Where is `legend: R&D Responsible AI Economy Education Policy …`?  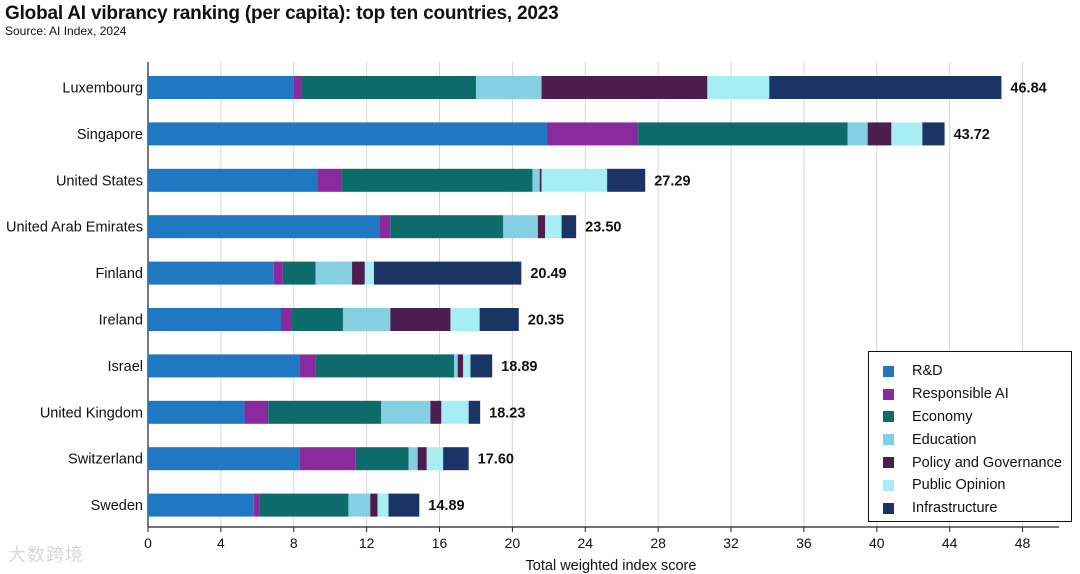 legend: R&D Responsible AI Economy Education Policy … is located at coordinates (970, 436).